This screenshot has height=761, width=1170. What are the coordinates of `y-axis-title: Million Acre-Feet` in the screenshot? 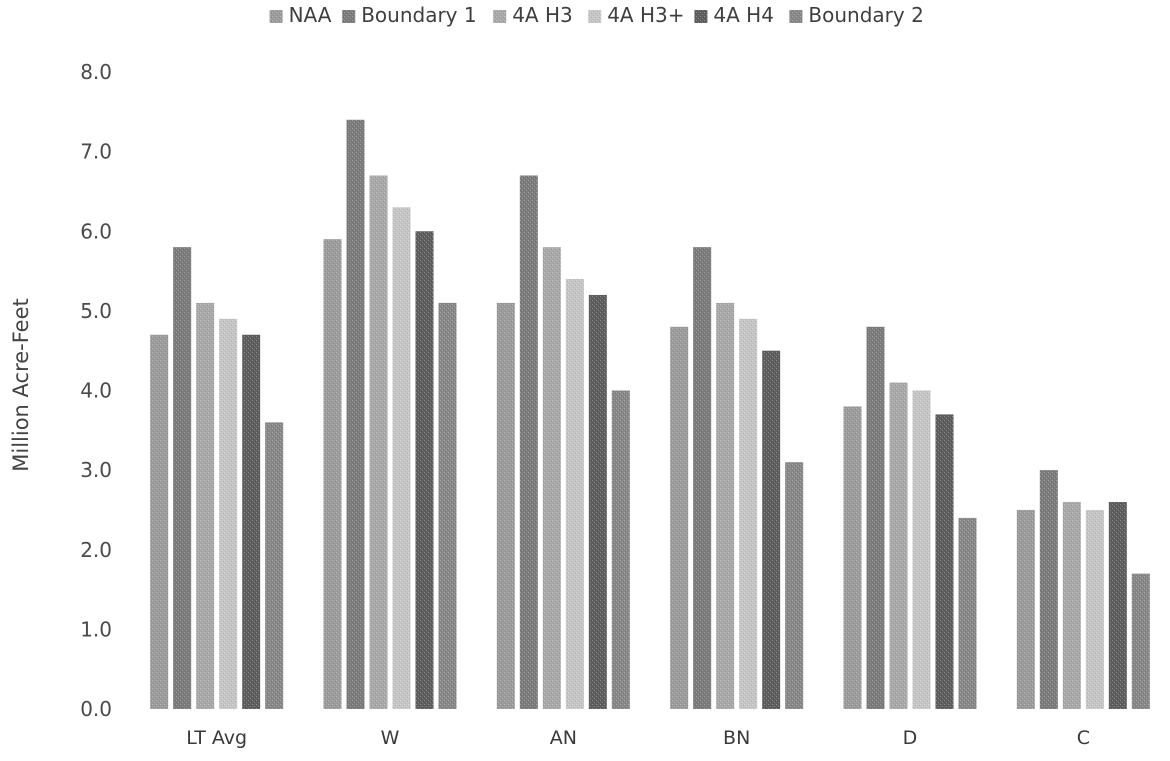 It's located at (21, 385).